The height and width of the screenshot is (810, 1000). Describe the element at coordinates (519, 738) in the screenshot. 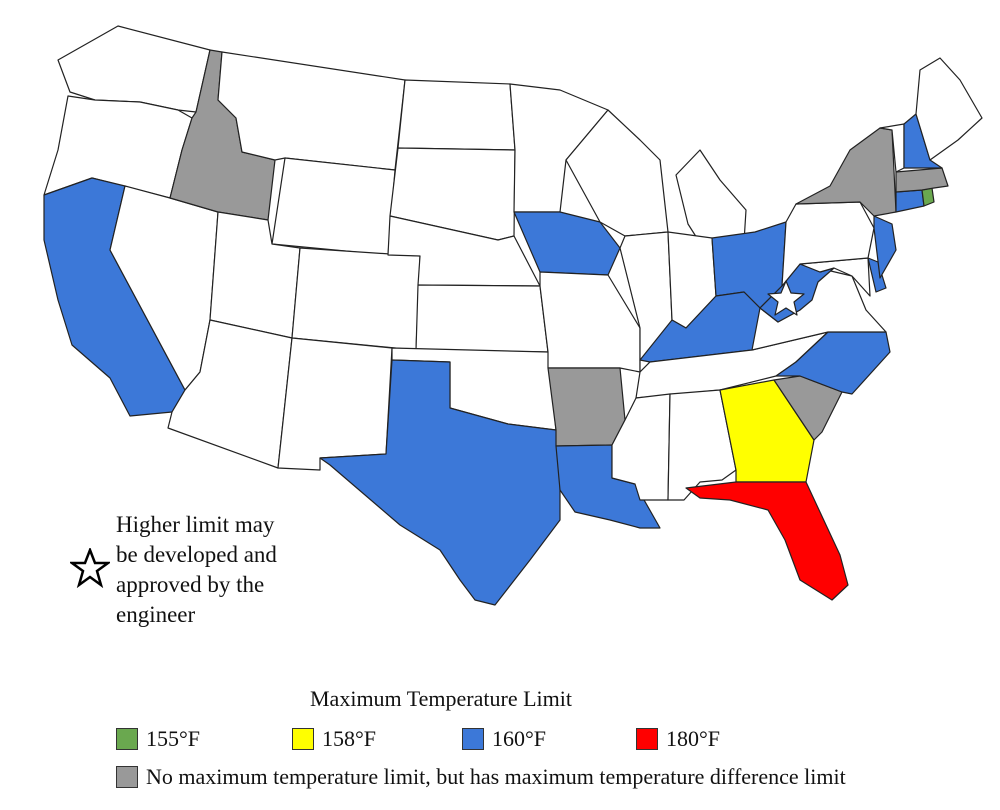

I see `legend-label: 160°F` at that location.